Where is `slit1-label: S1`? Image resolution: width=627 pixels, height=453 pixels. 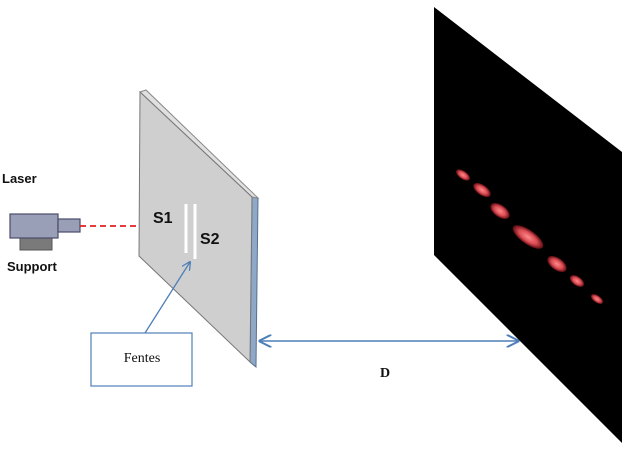 slit1-label: S1 is located at coordinates (163, 218).